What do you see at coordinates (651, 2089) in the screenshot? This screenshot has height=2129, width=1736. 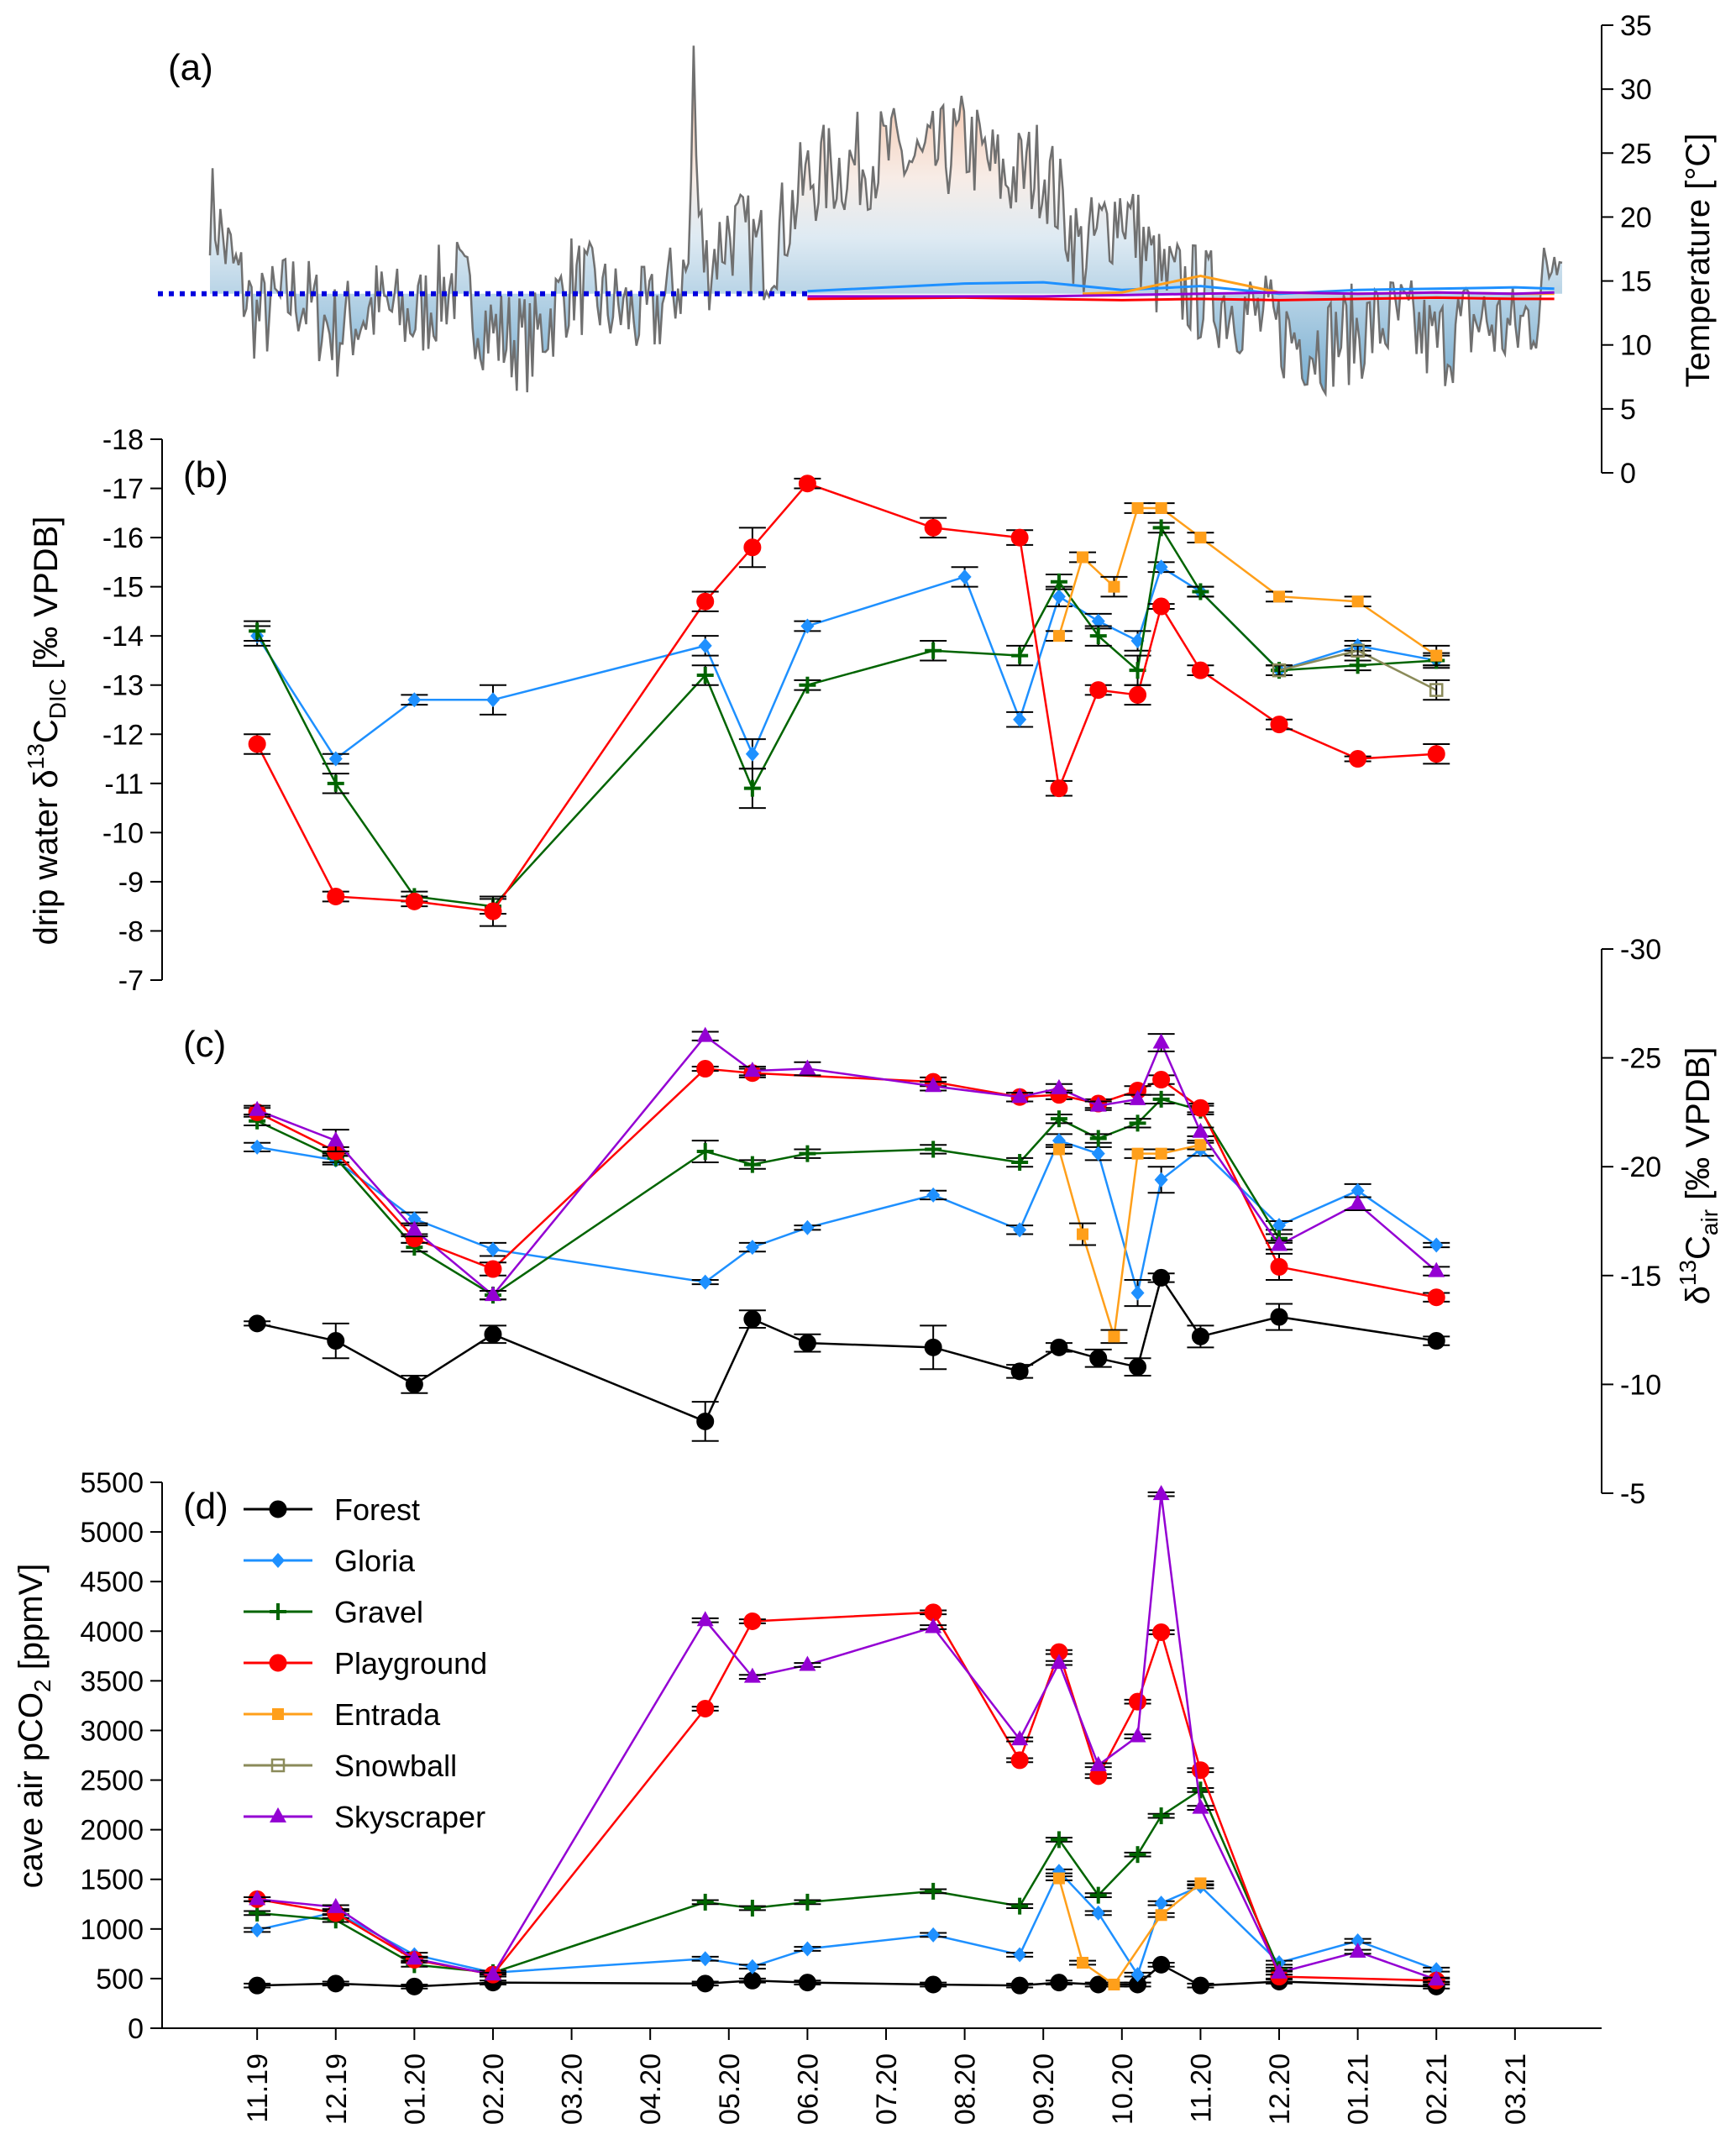 I see `x-tick-label: 04.20` at bounding box center [651, 2089].